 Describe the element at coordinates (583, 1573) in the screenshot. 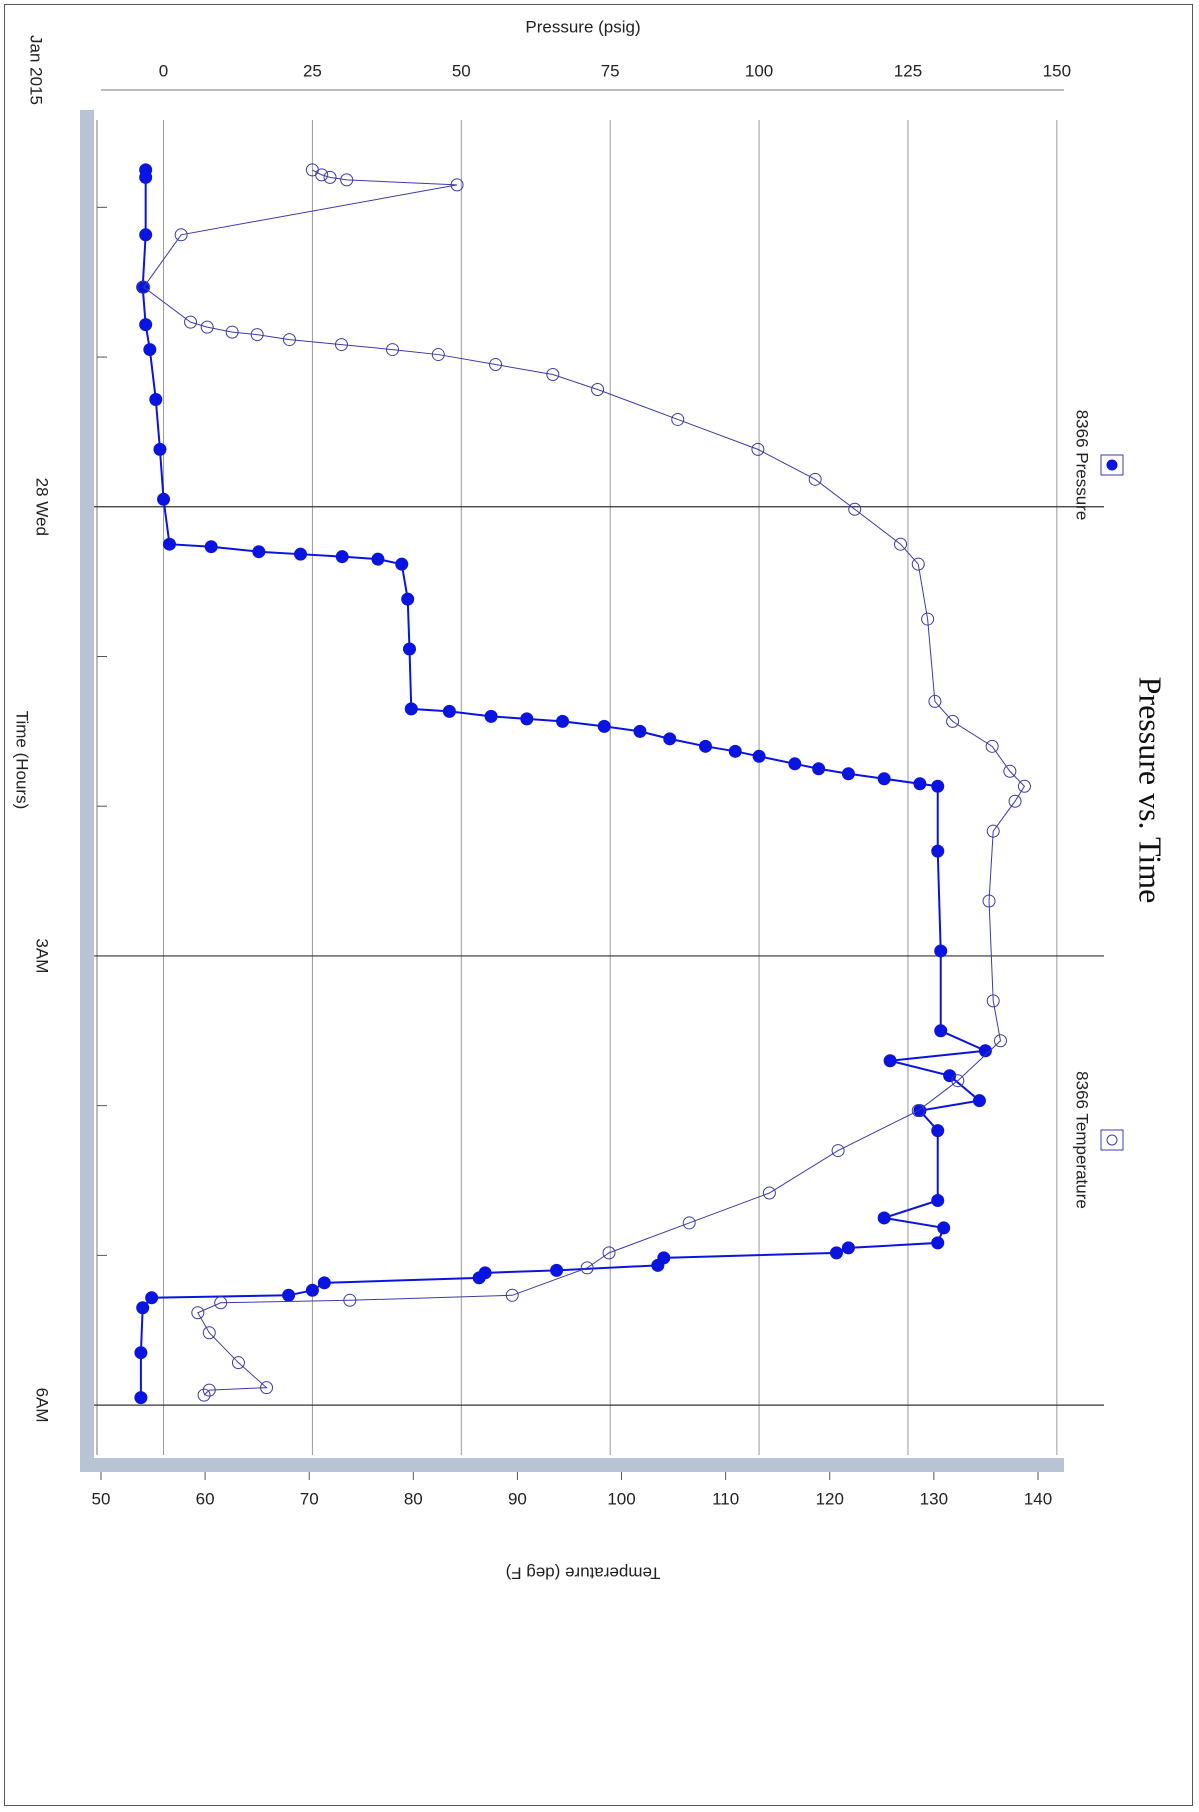

I see `y2-axis-title: Temperature (deg F)` at that location.